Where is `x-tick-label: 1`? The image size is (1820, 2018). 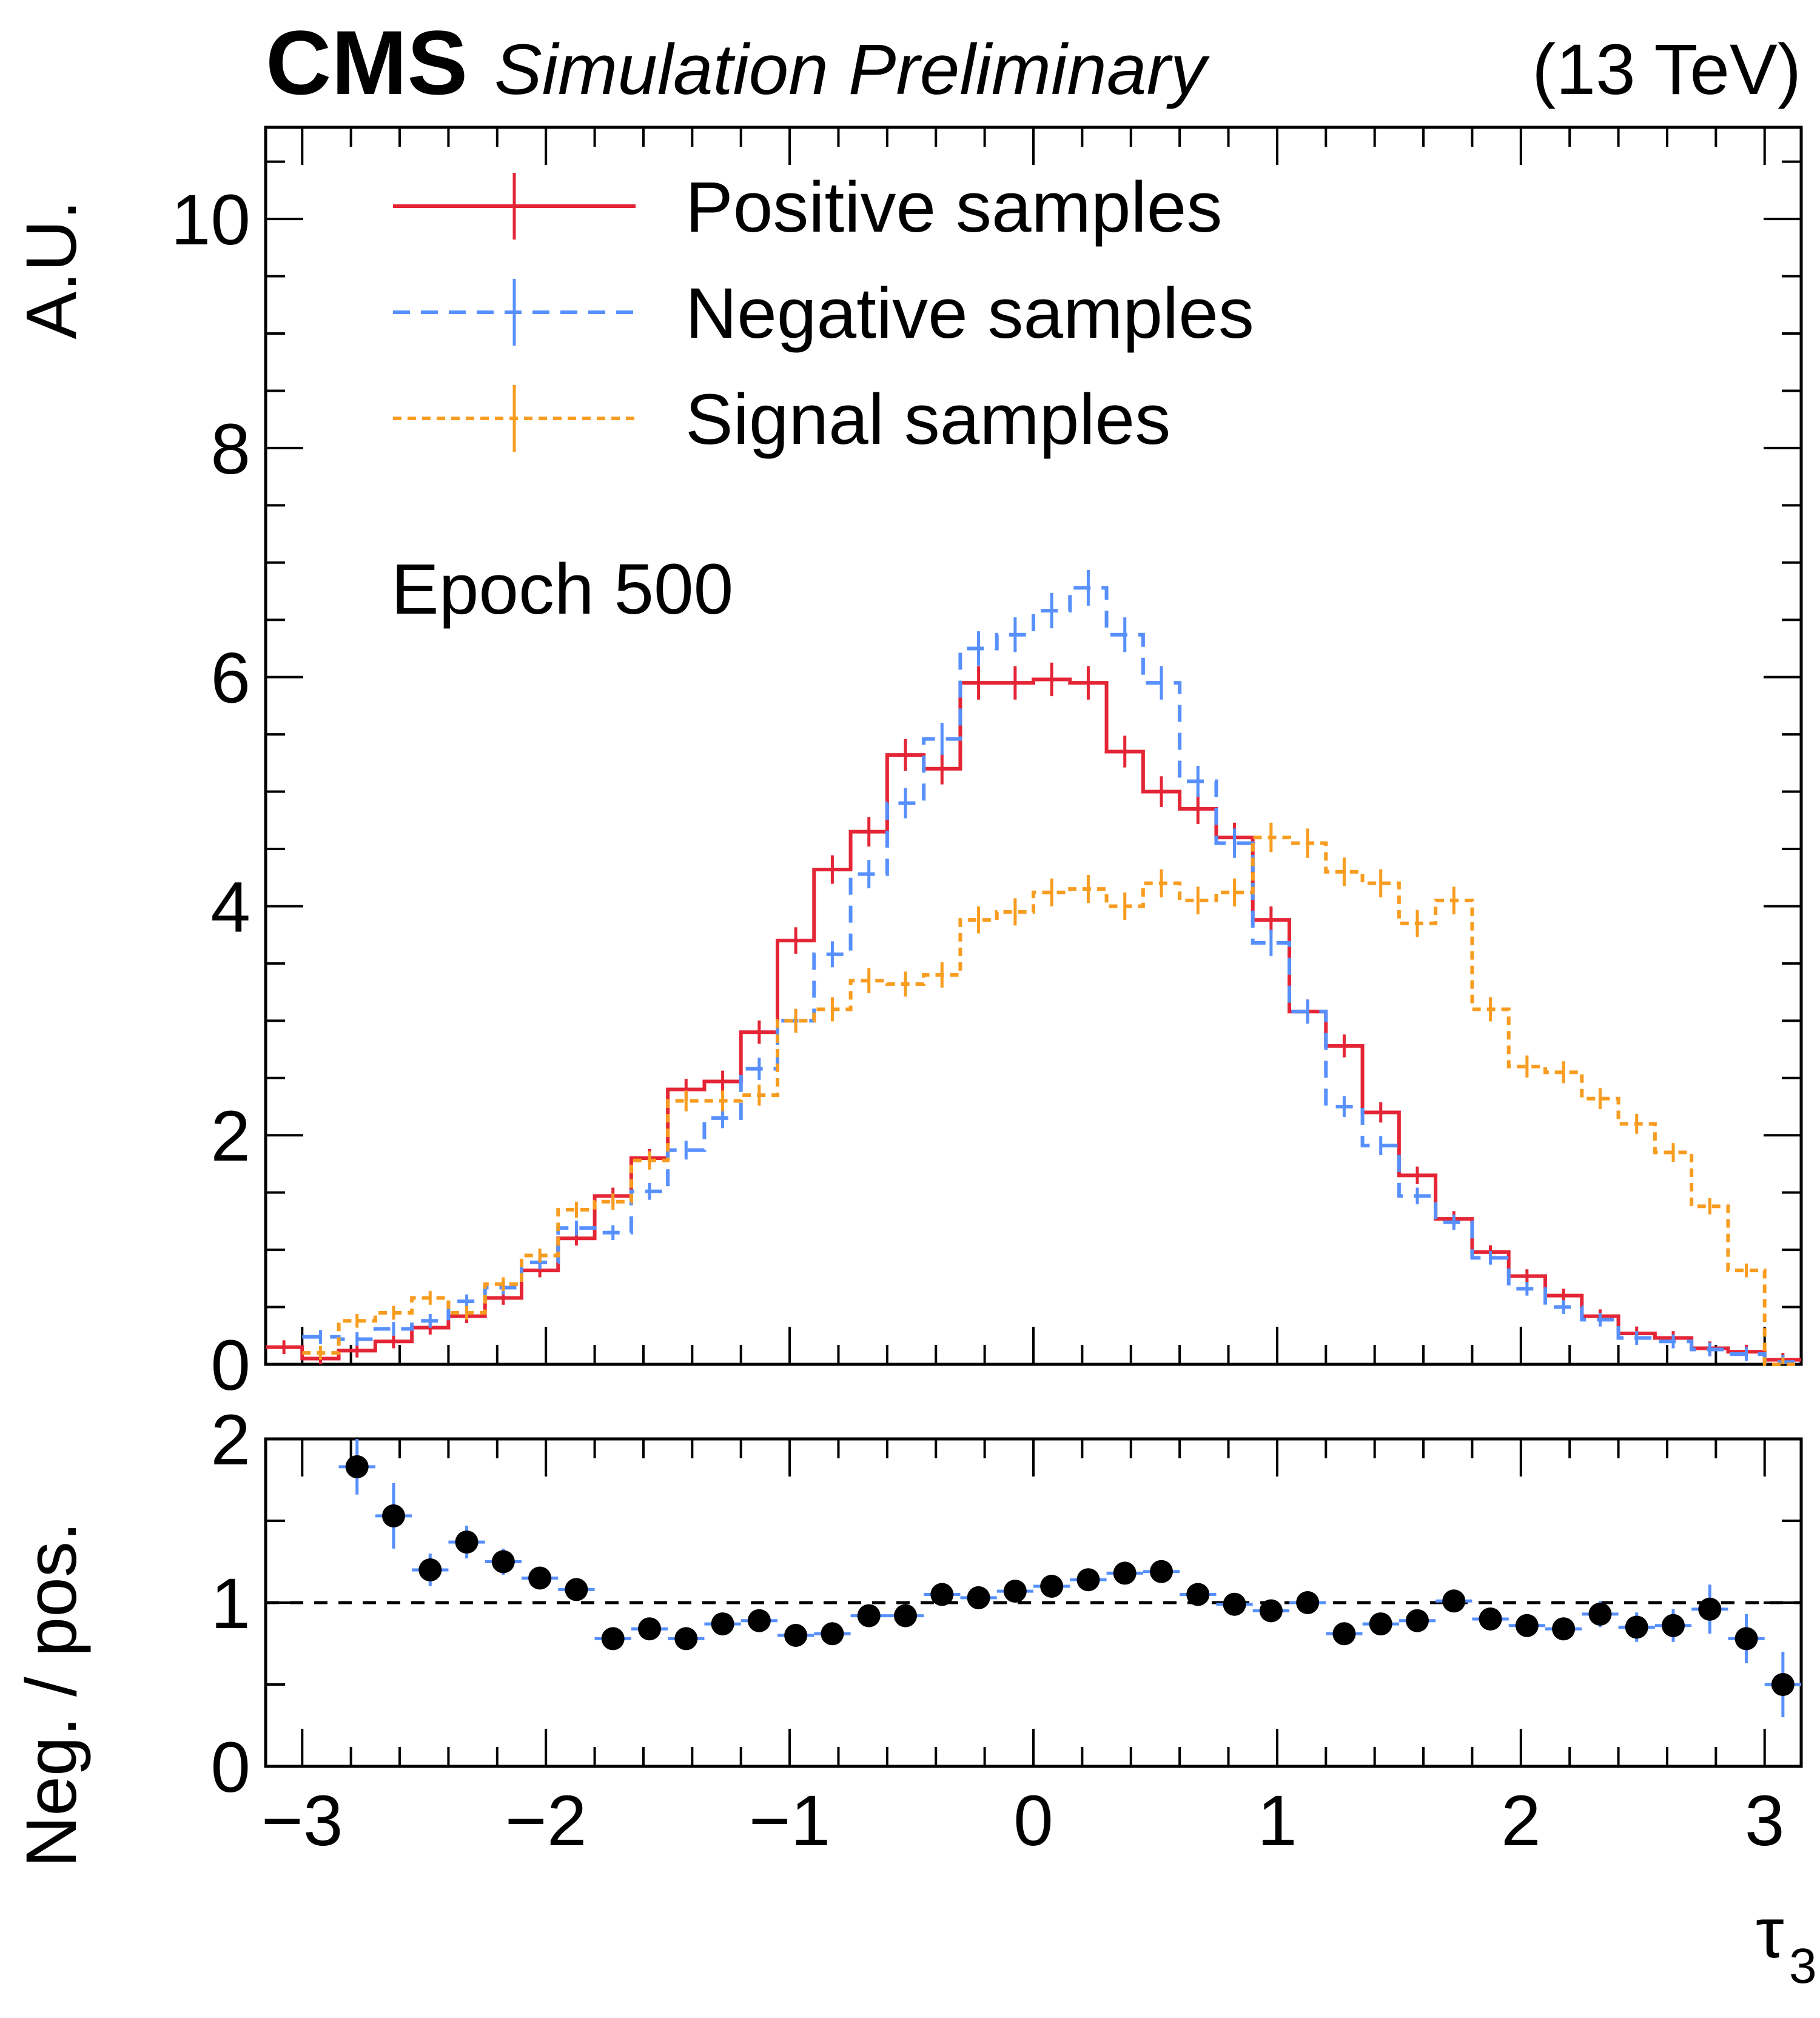 x-tick-label: 1 is located at coordinates (1277, 1821).